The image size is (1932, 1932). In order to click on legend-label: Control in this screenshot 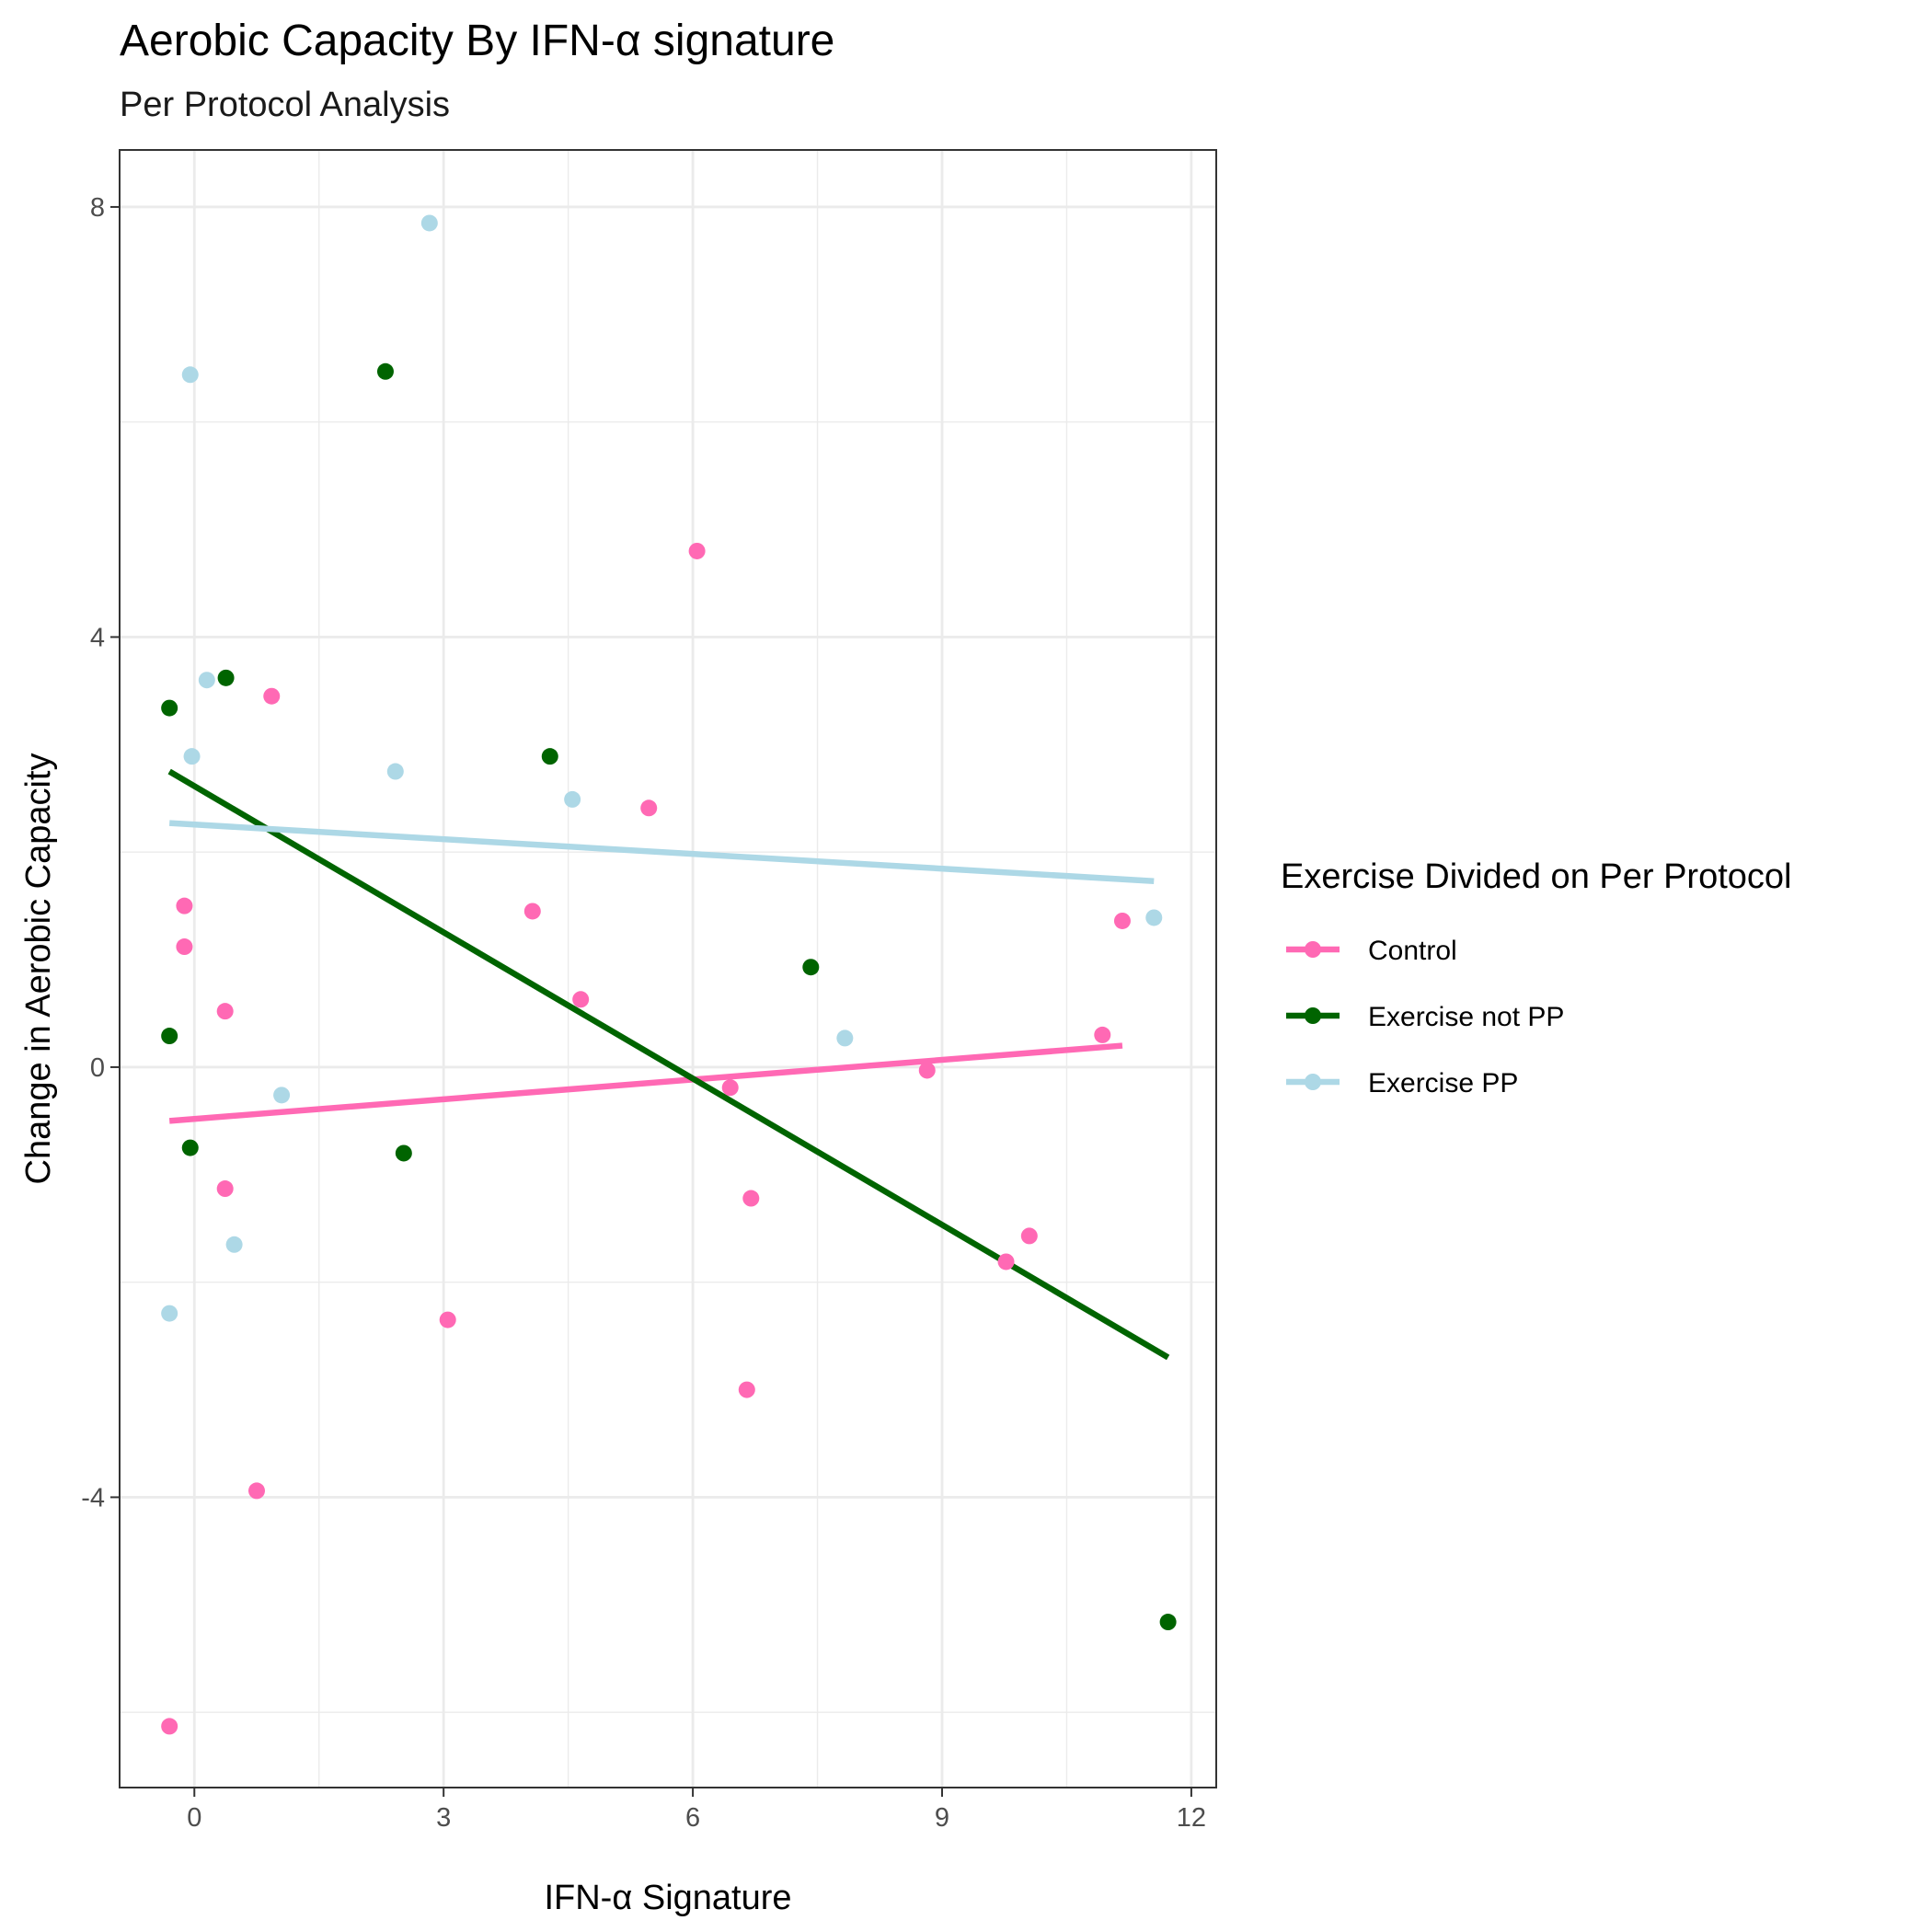, I will do `click(1412, 951)`.